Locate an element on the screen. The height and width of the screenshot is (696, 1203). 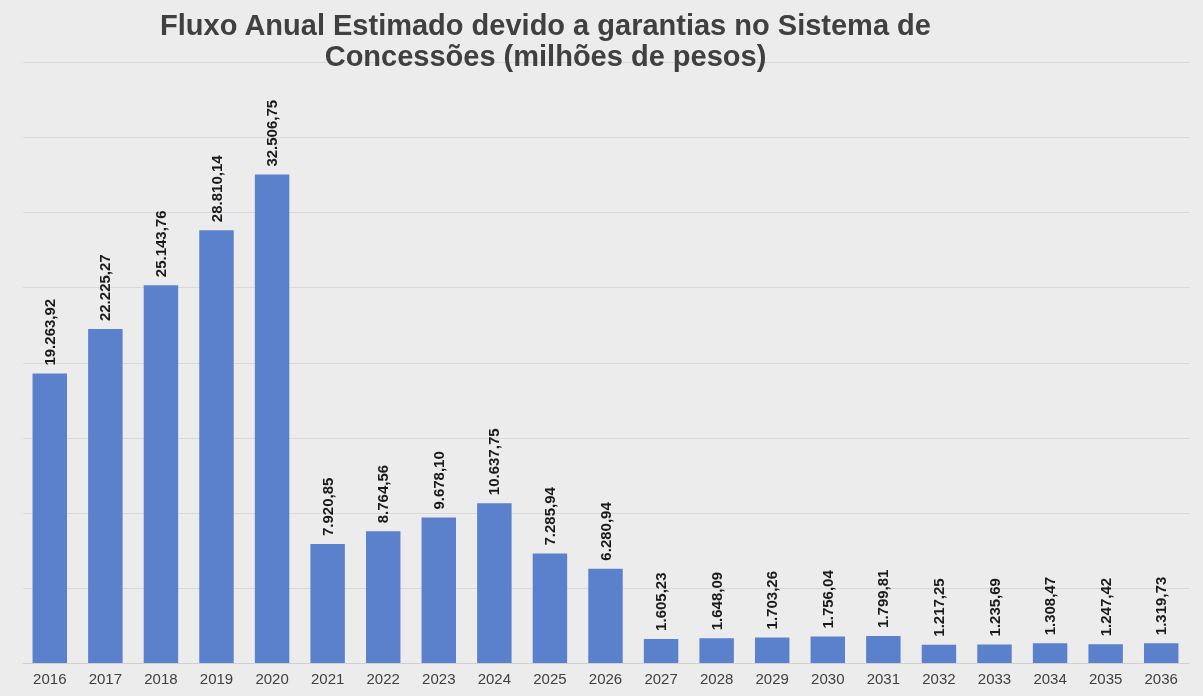
data-label: 1.319,73 is located at coordinates (1161, 606).